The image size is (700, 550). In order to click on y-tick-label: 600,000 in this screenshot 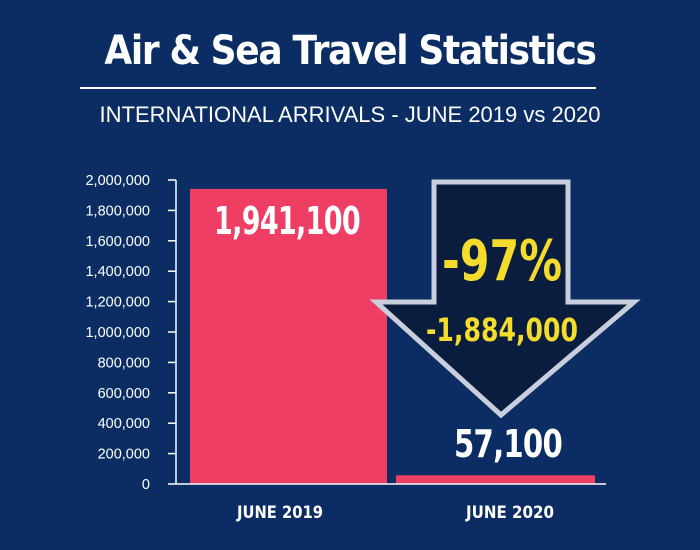, I will do `click(124, 394)`.